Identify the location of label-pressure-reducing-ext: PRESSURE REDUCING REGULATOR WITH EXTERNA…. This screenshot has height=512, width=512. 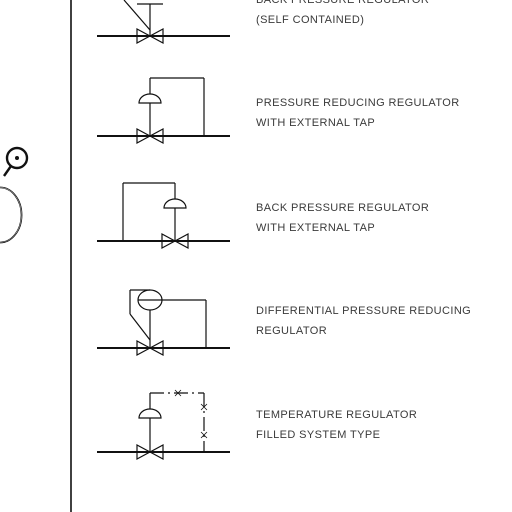
(358, 113).